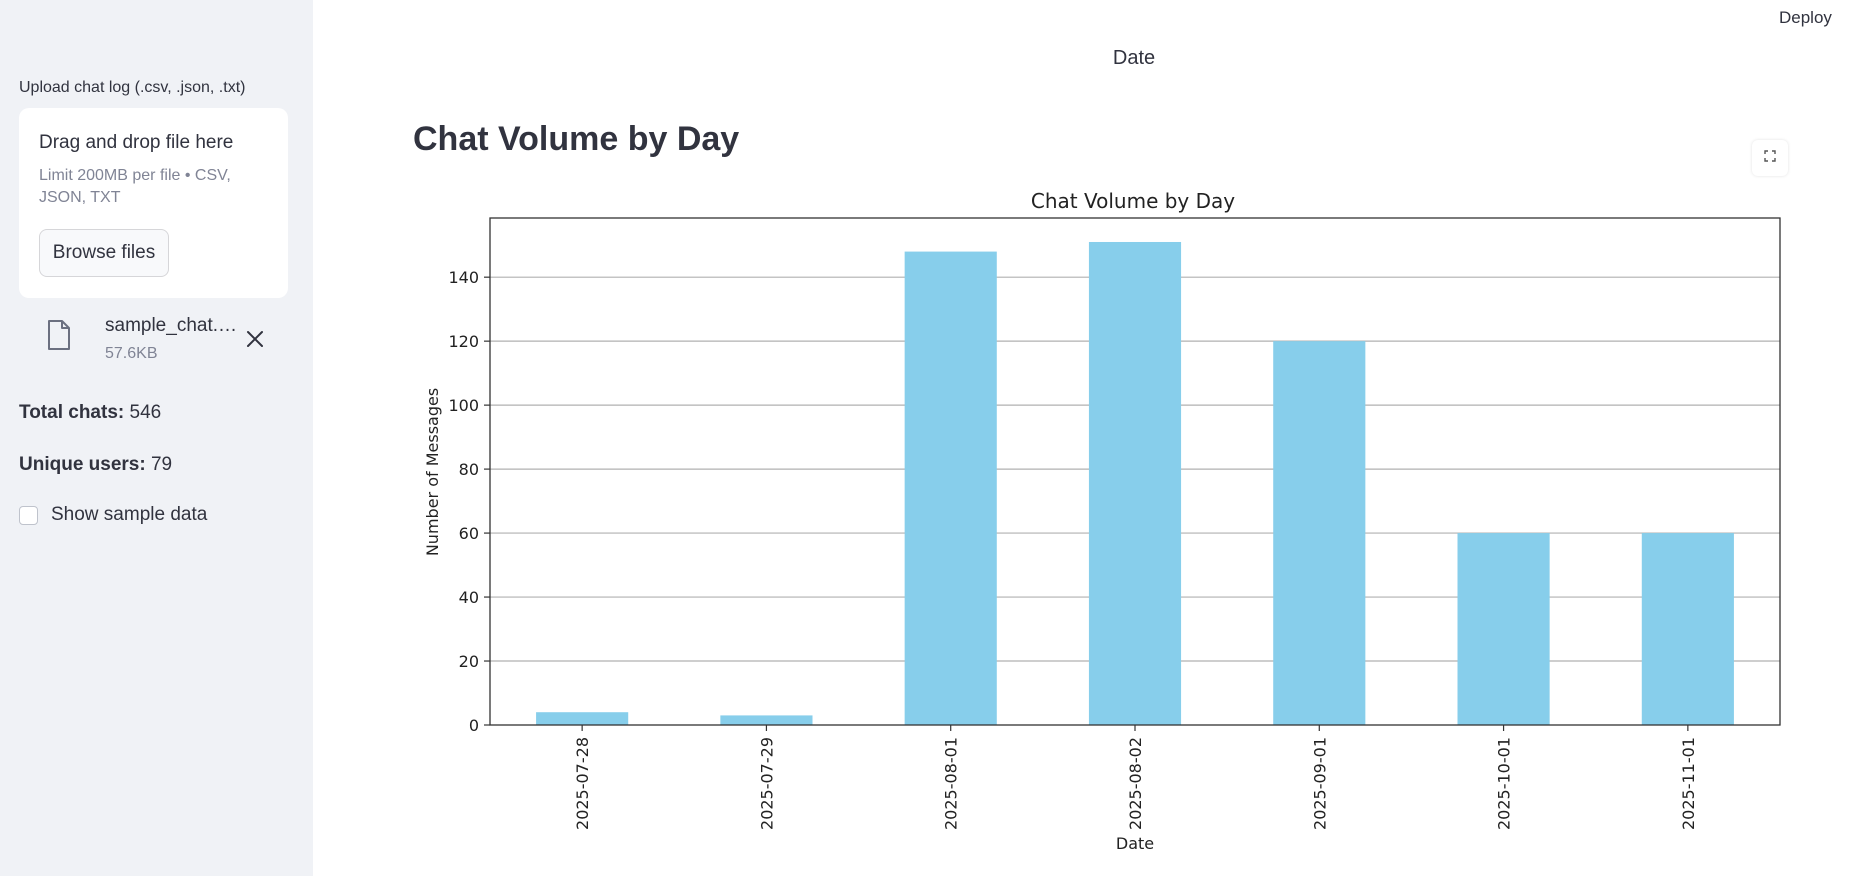 This screenshot has height=876, width=1858. Describe the element at coordinates (576, 139) in the screenshot. I see `page-title: Chat Volume by Day` at that location.